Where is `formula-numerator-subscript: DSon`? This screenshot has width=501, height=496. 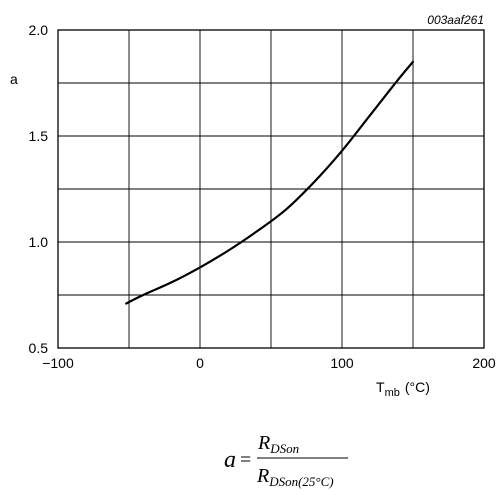
formula-numerator-subscript: DSon is located at coordinates (284, 448).